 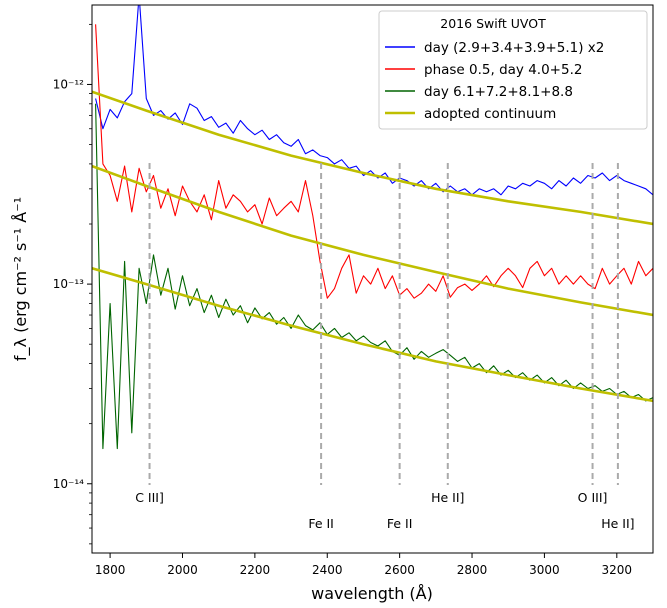 I want to click on legend-title: 2016 Swift UVOT, so click(x=493, y=23).